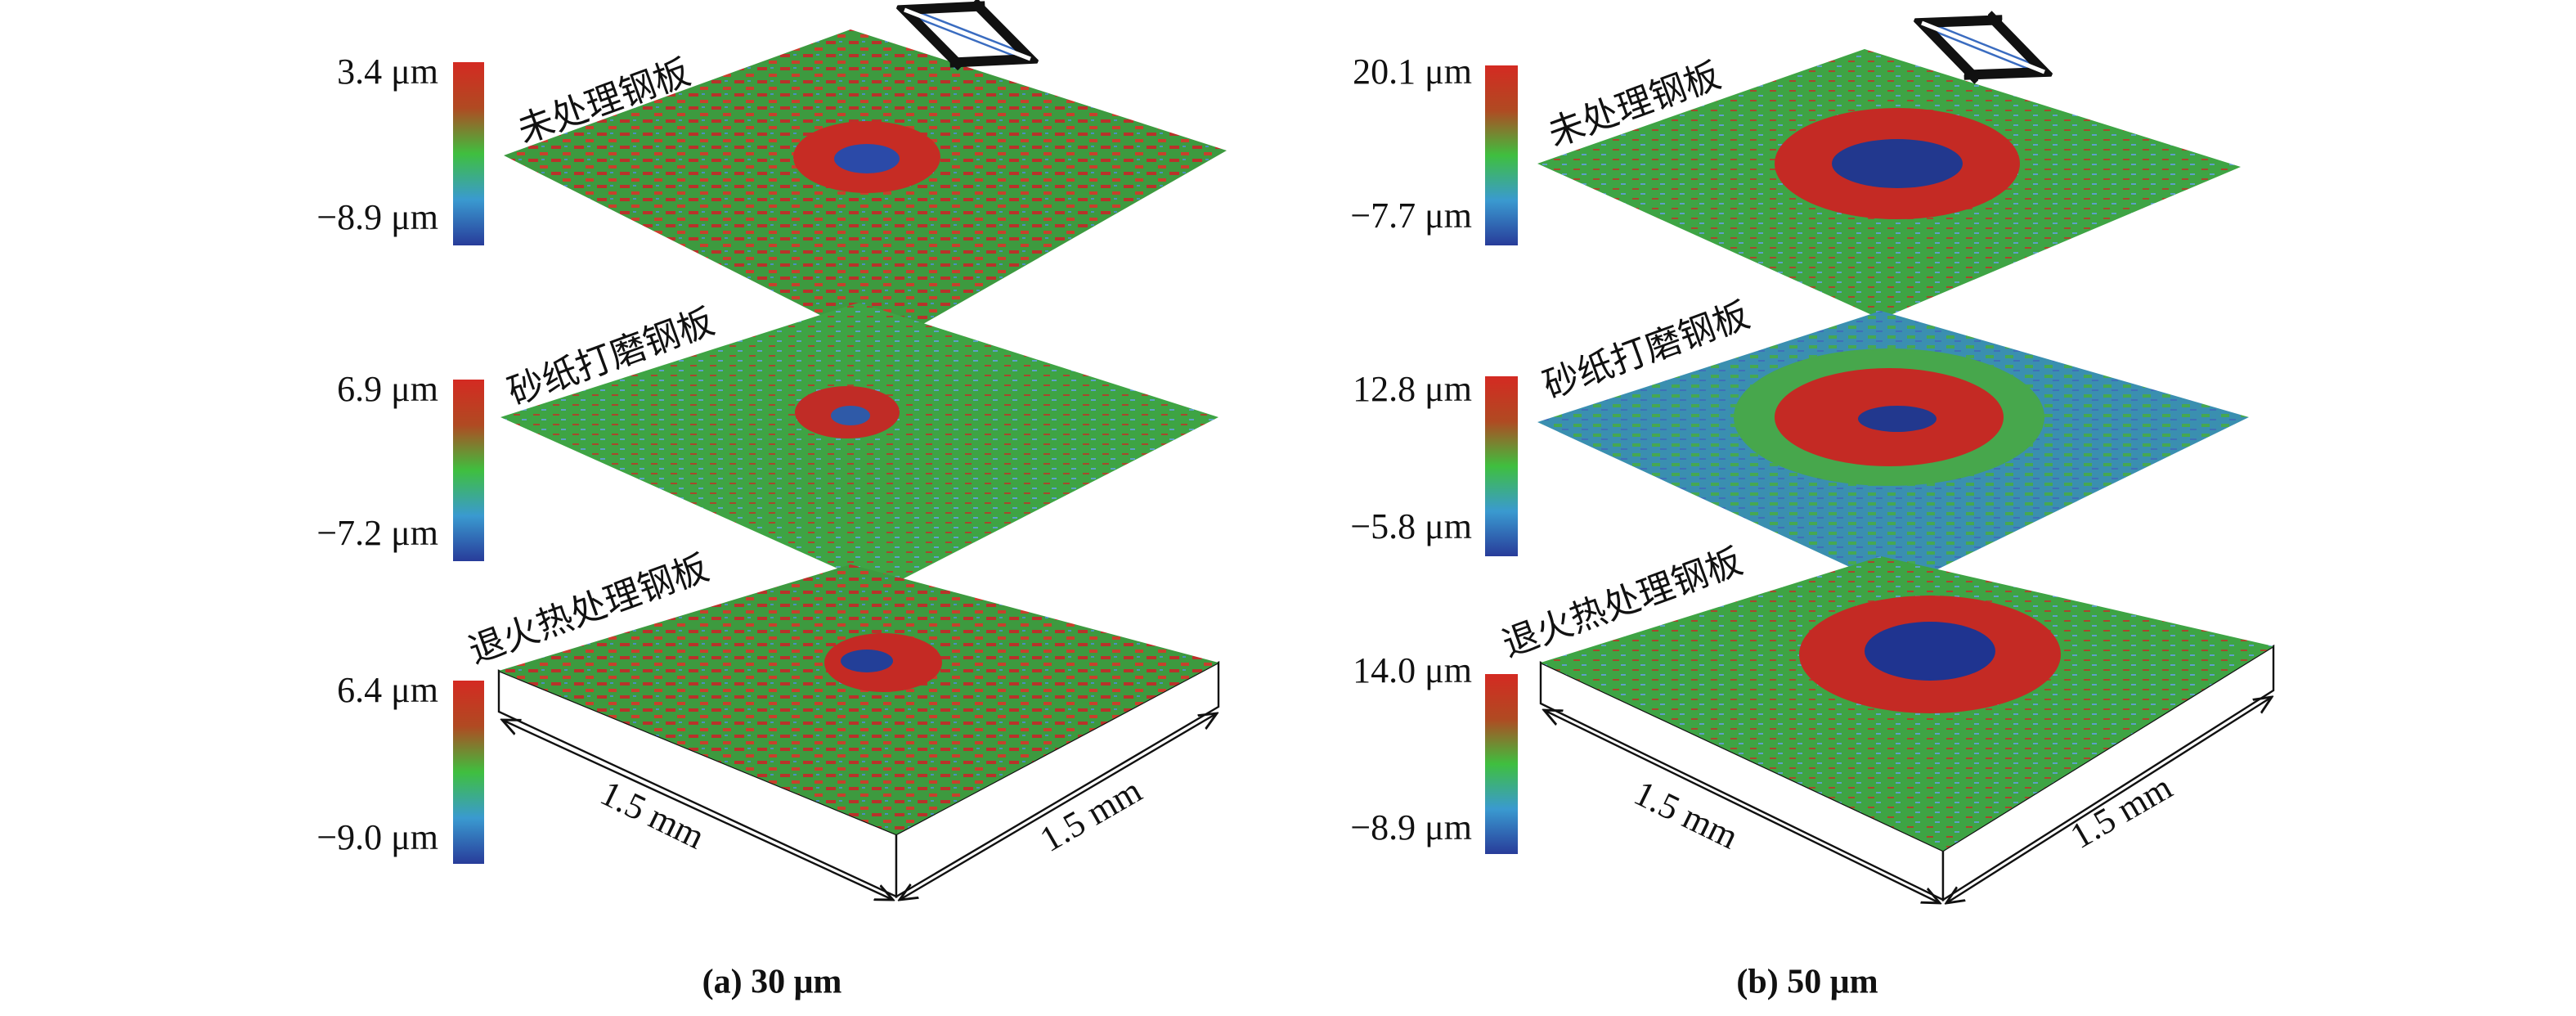 This screenshot has height=1016, width=2576. I want to click on caption: (a) 30 μm, so click(772, 982).